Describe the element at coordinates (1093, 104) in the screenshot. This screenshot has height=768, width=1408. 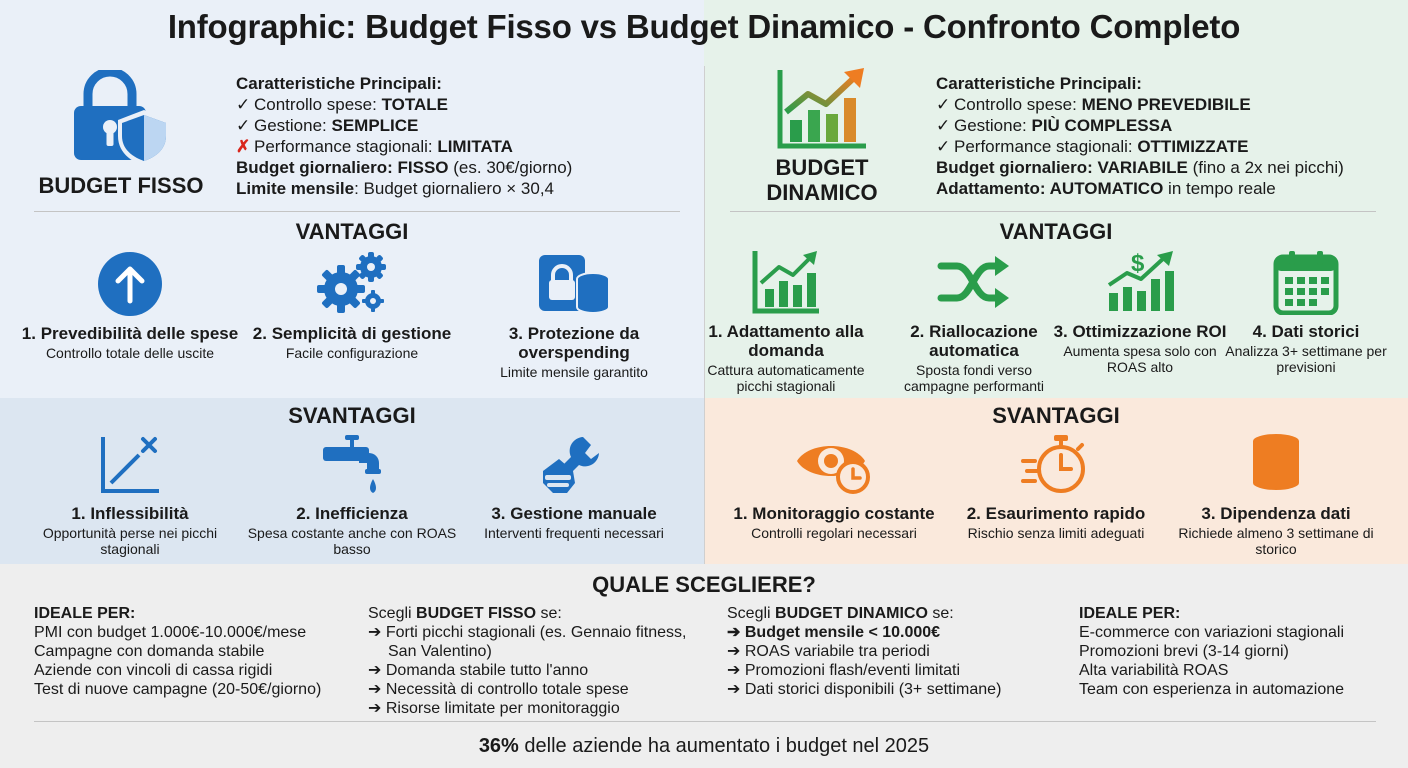
I see `feature-item: ✓ Controllo spese: MENO PREVEDIBILE` at that location.